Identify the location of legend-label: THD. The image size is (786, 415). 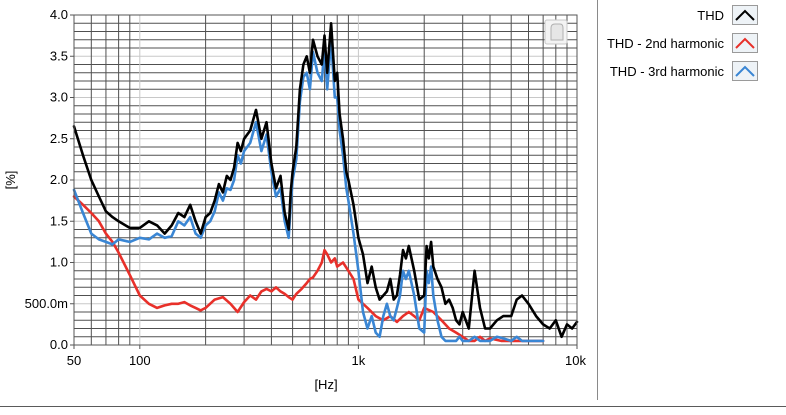
(710, 15).